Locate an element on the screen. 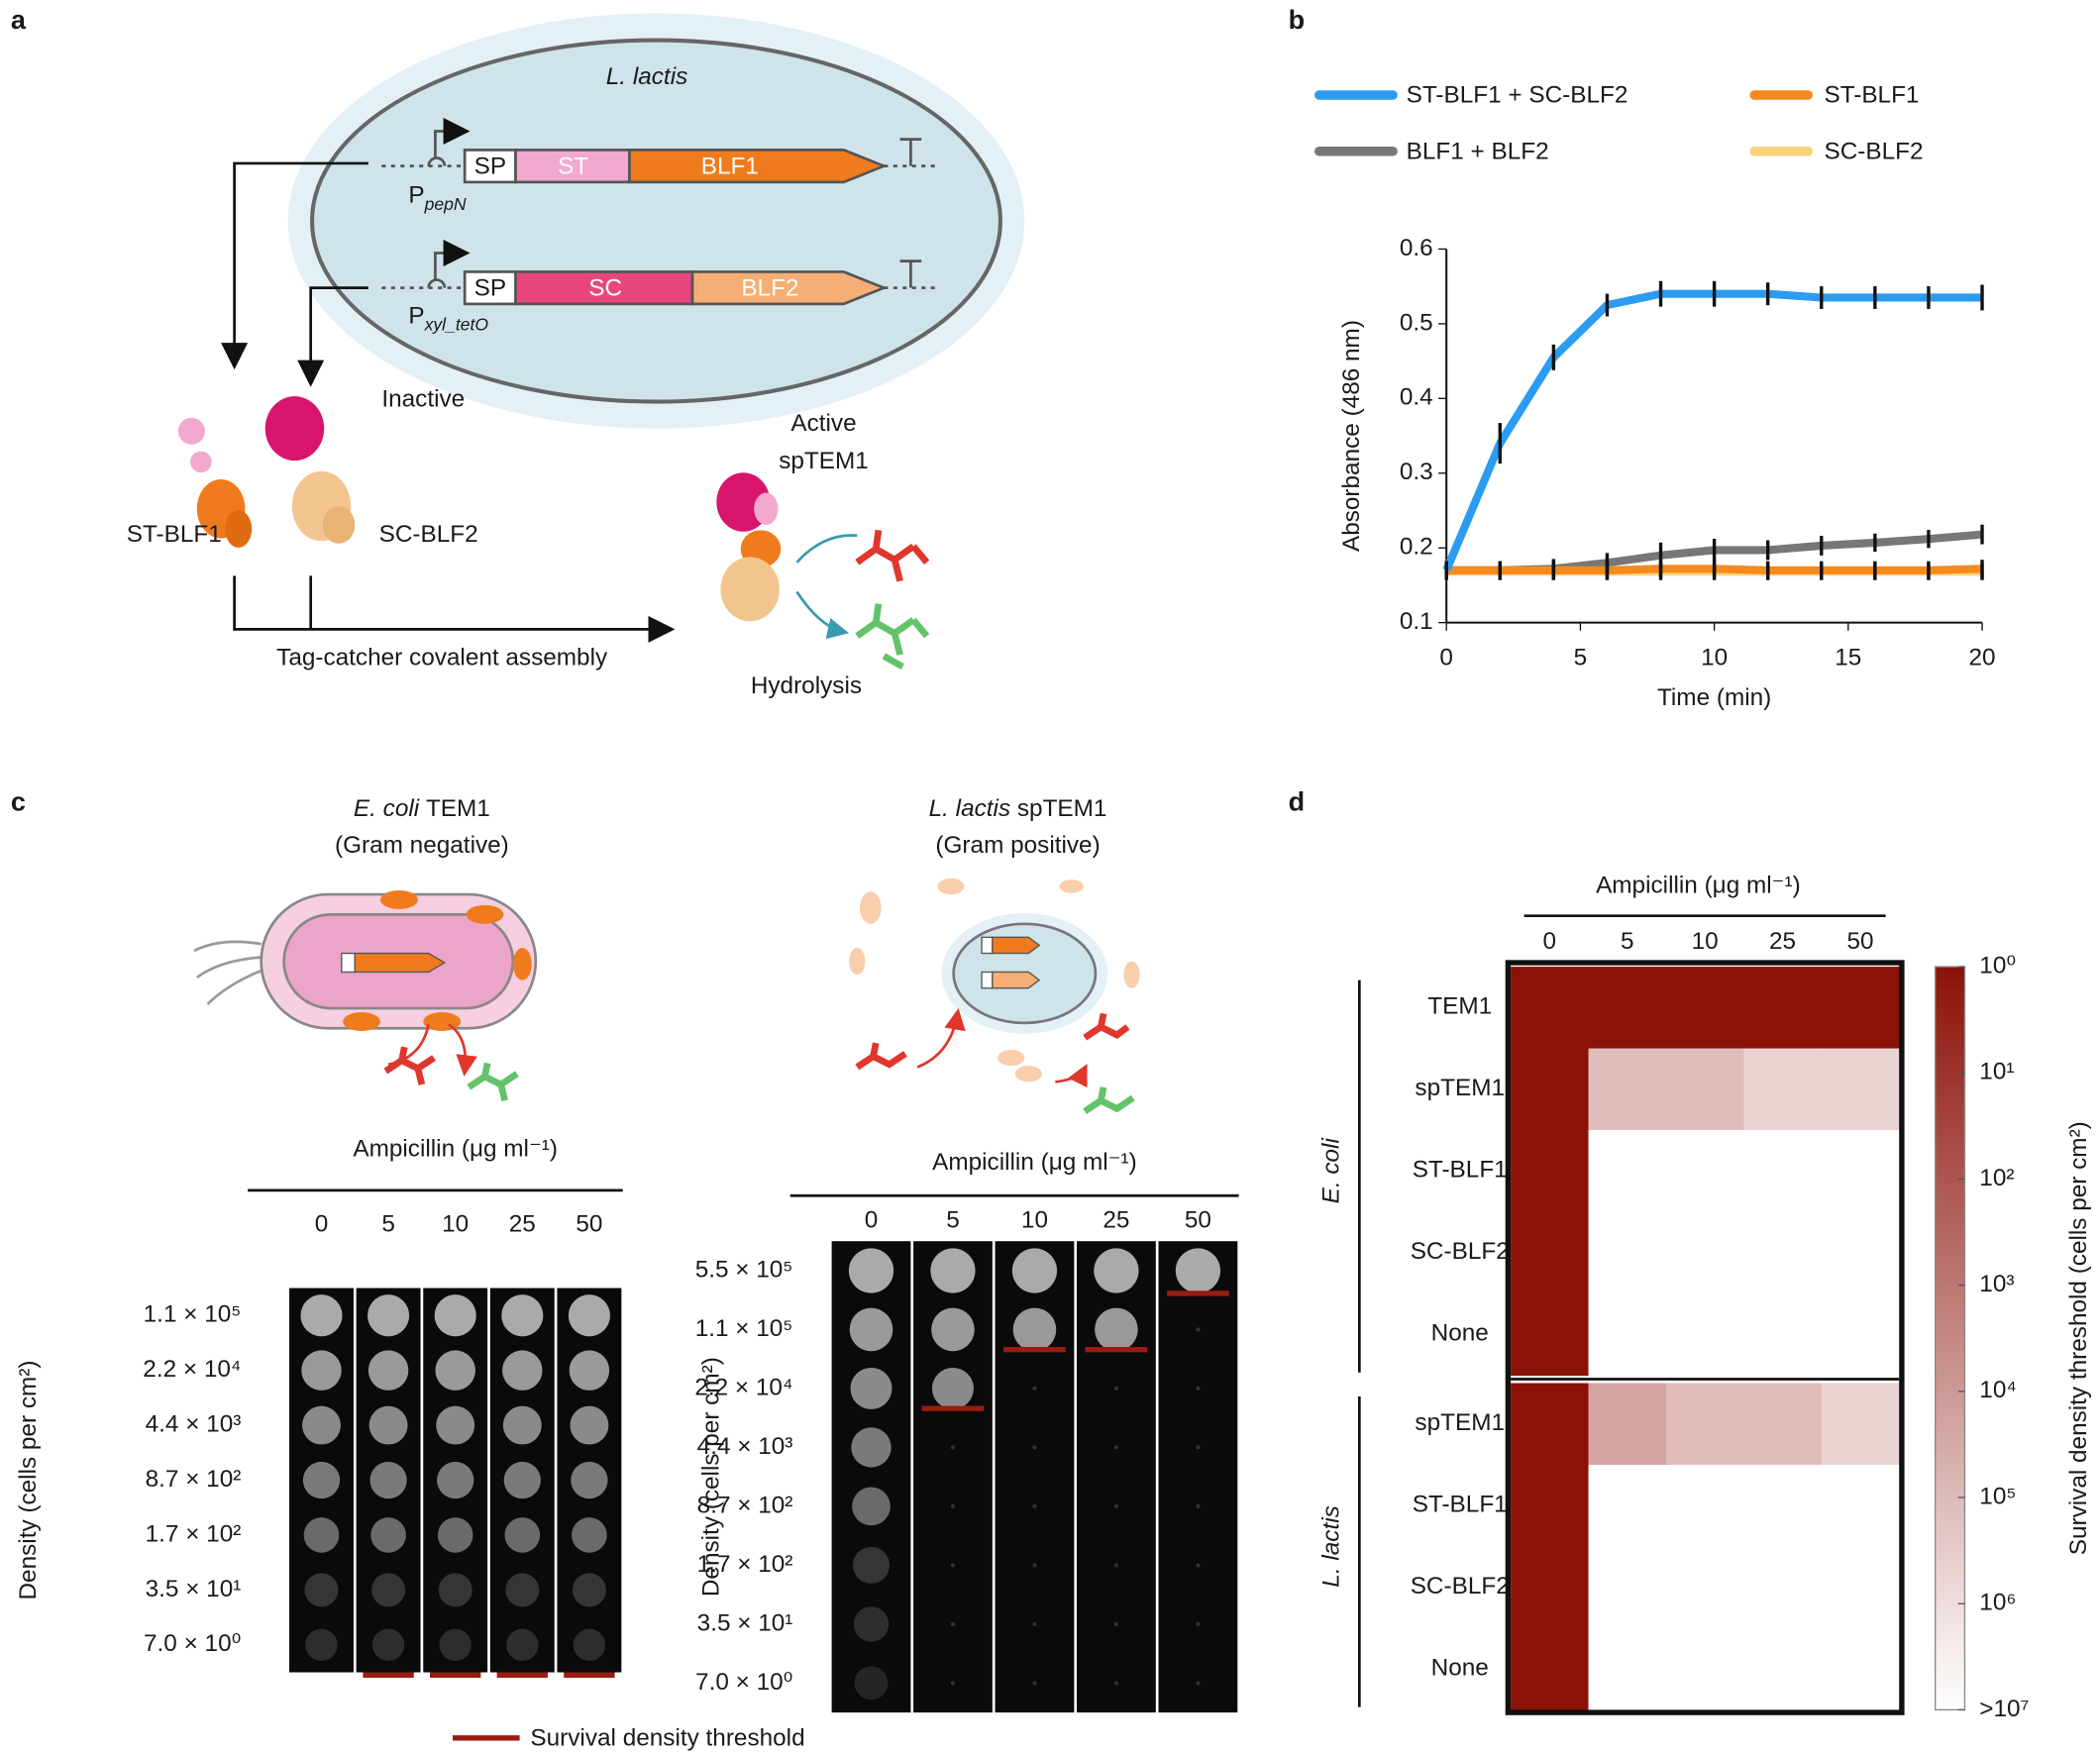 Image resolution: width=2100 pixels, height=1754 pixels. label: ST-BLF1 is located at coordinates (174, 534).